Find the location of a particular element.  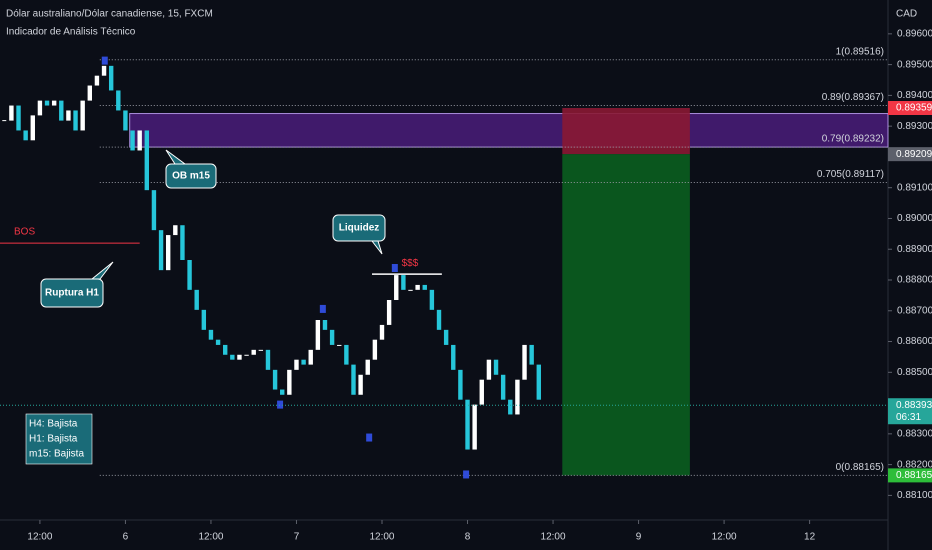

trend-text: H1: Bajista is located at coordinates (53, 439).